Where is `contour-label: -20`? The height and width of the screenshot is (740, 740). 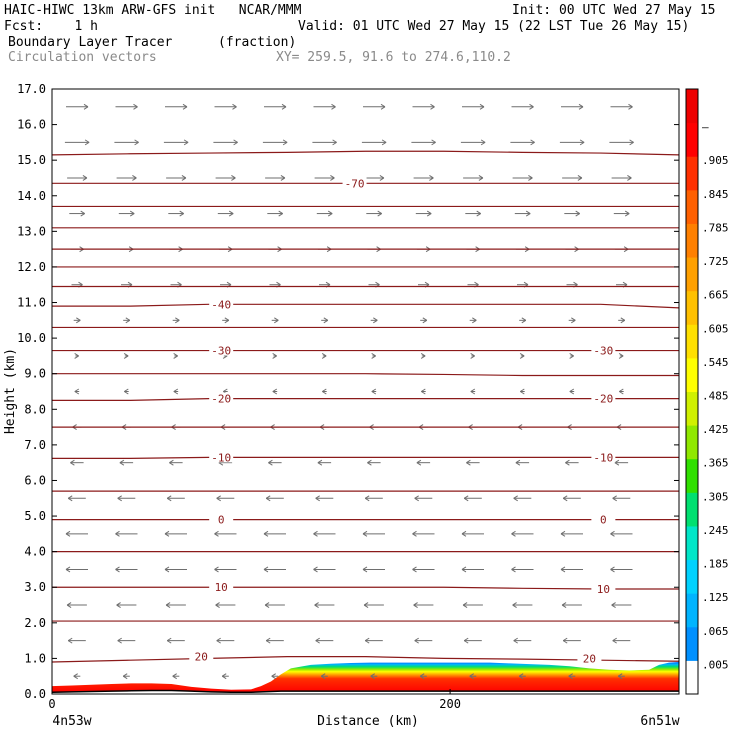 contour-label: -20 is located at coordinates (603, 399).